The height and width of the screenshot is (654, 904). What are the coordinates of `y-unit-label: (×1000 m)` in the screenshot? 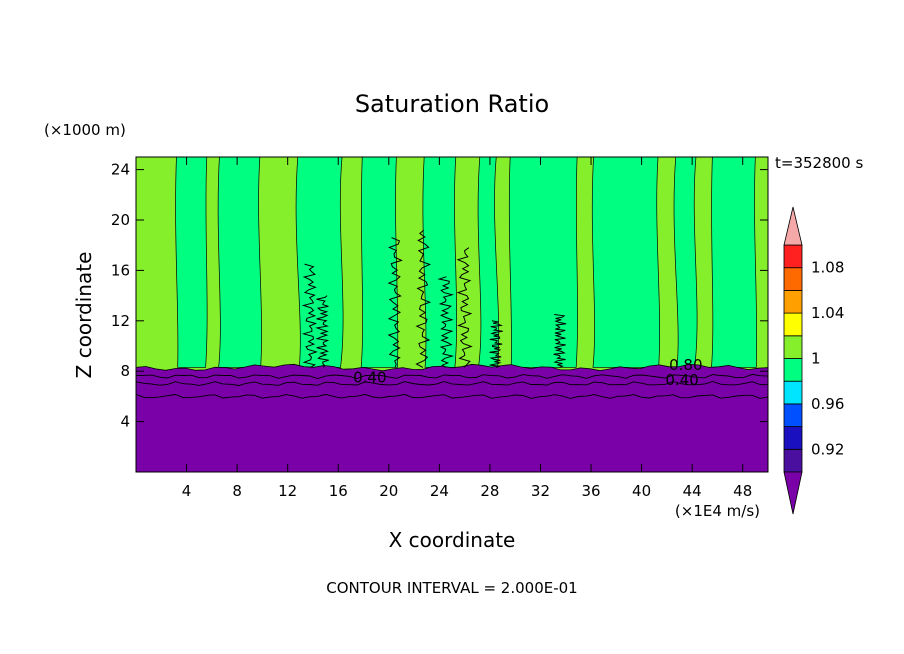 It's located at (85, 130).